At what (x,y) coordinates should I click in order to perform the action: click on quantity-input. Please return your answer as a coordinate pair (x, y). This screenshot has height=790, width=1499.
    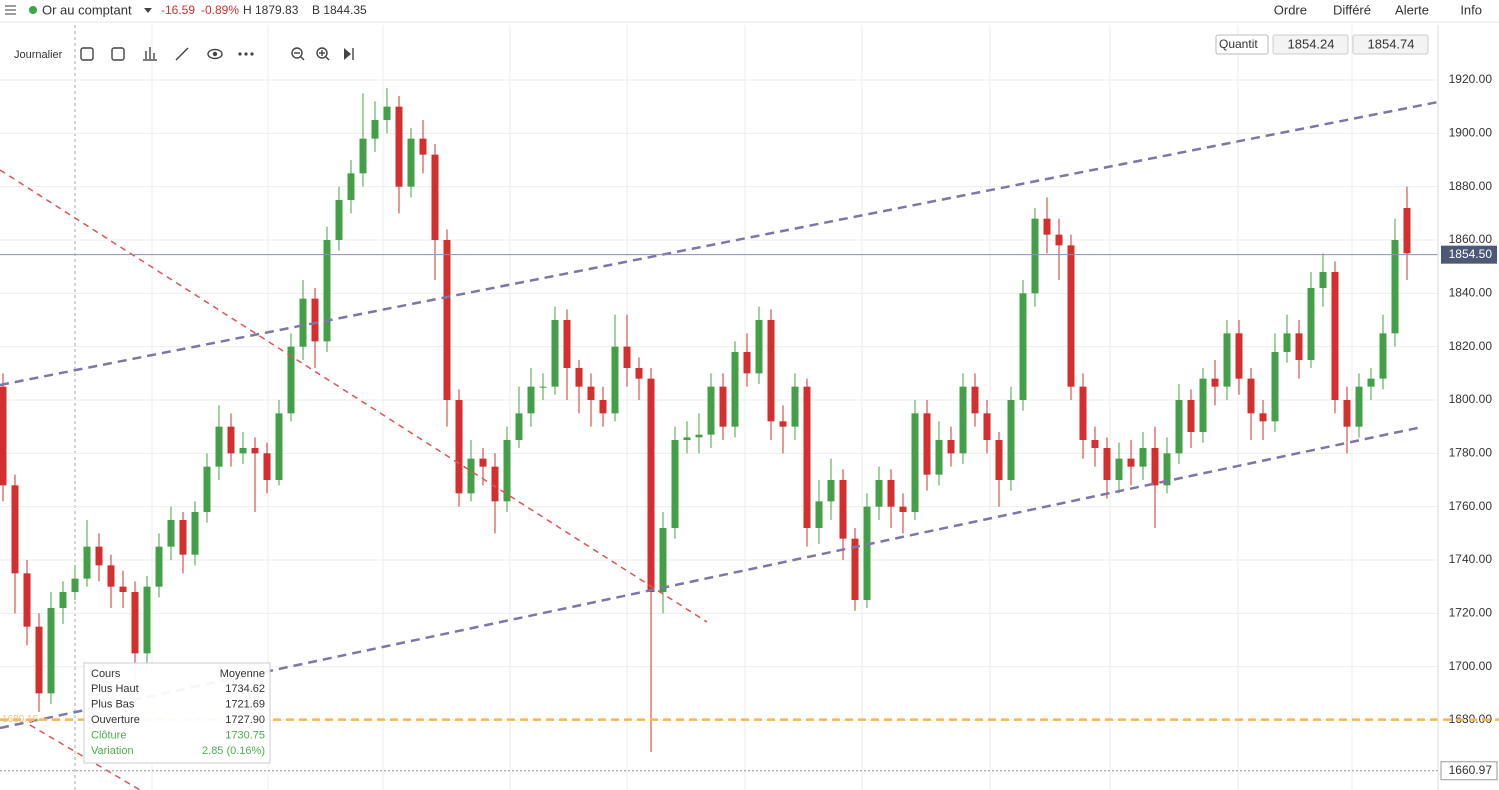
    Looking at the image, I should click on (1242, 44).